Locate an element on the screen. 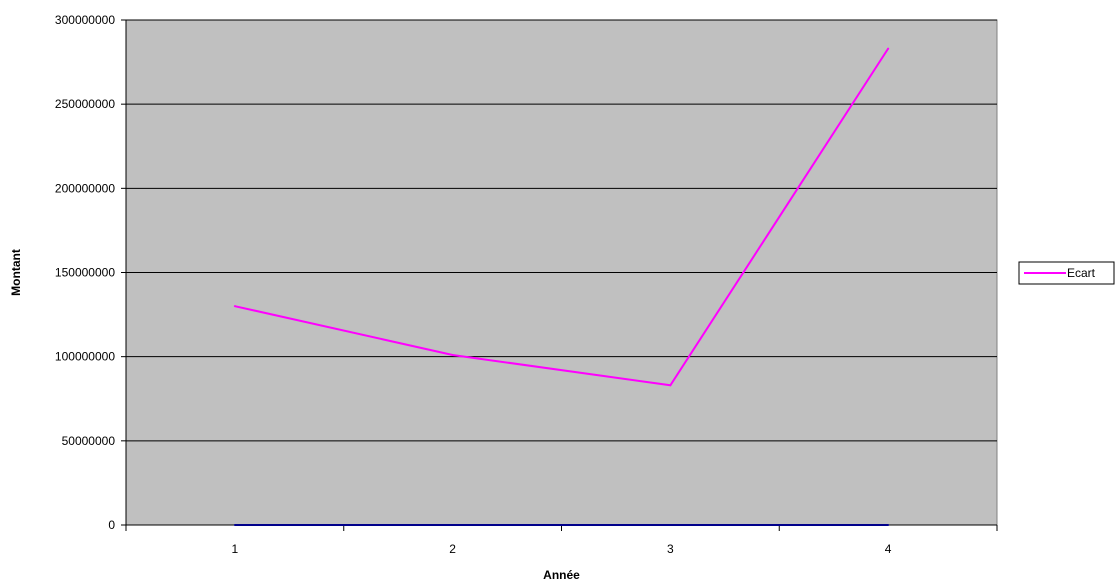  legend-label-ecart: Ecart is located at coordinates (1081, 273).